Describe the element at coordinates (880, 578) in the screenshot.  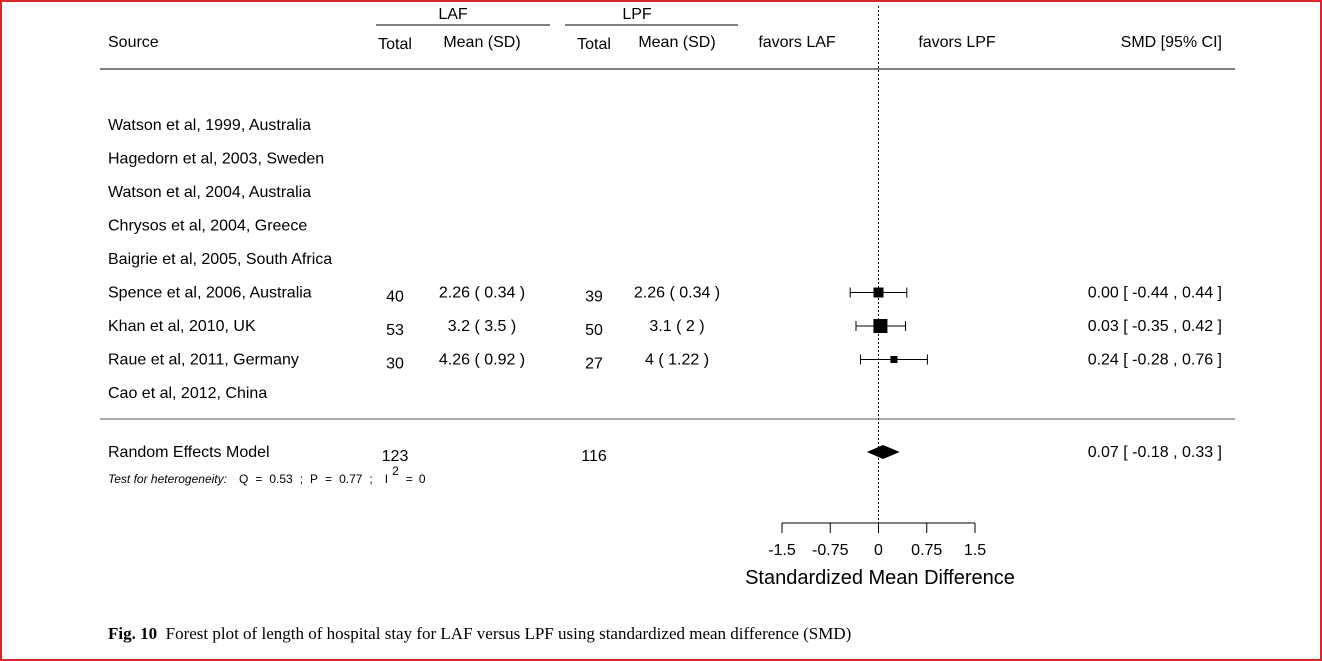
I see `x-axis-title: Standardized Mean Difference` at that location.